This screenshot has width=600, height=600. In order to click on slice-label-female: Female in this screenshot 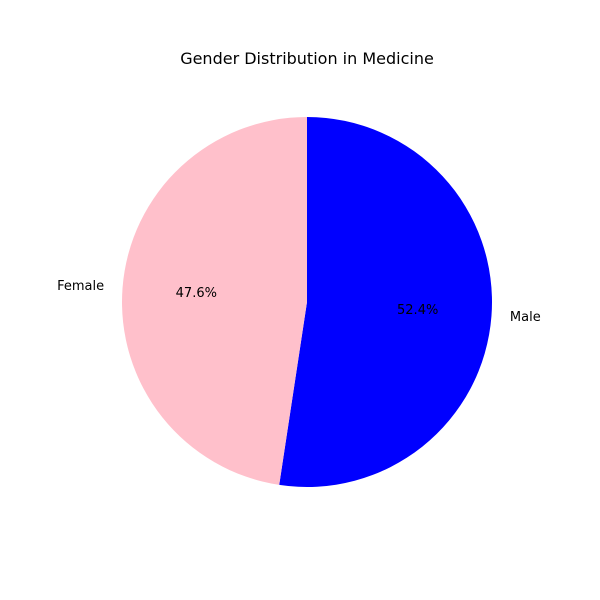, I will do `click(80, 286)`.